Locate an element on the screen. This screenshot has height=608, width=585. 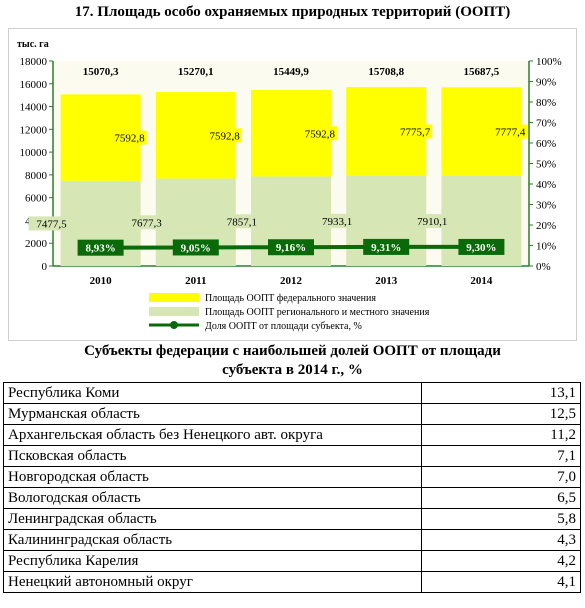
y-tick-label: 12000 is located at coordinates (34, 130).